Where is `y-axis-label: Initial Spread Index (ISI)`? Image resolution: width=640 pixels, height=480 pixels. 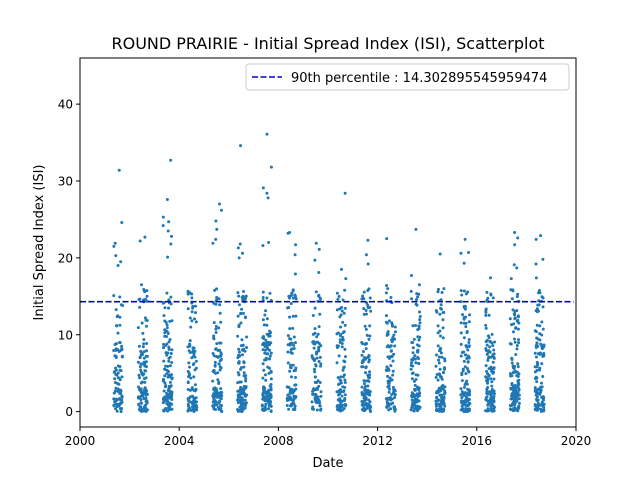
y-axis-label: Initial Spread Index (ISI) is located at coordinates (39, 243).